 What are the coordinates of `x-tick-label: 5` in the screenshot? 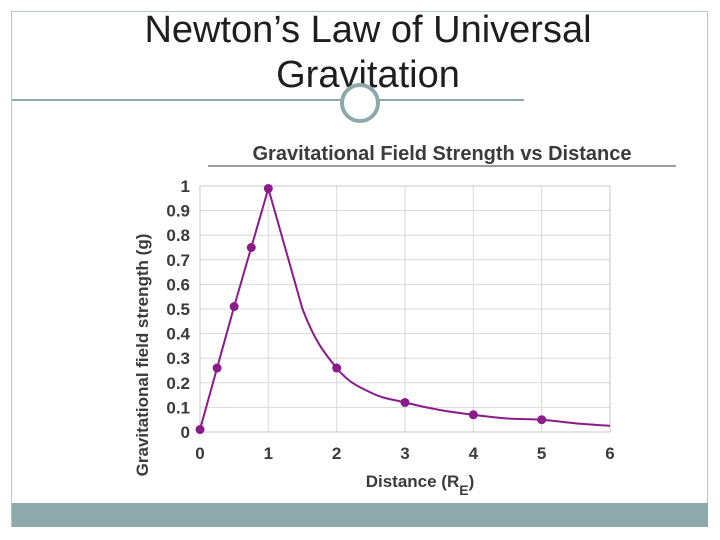 It's located at (541, 453).